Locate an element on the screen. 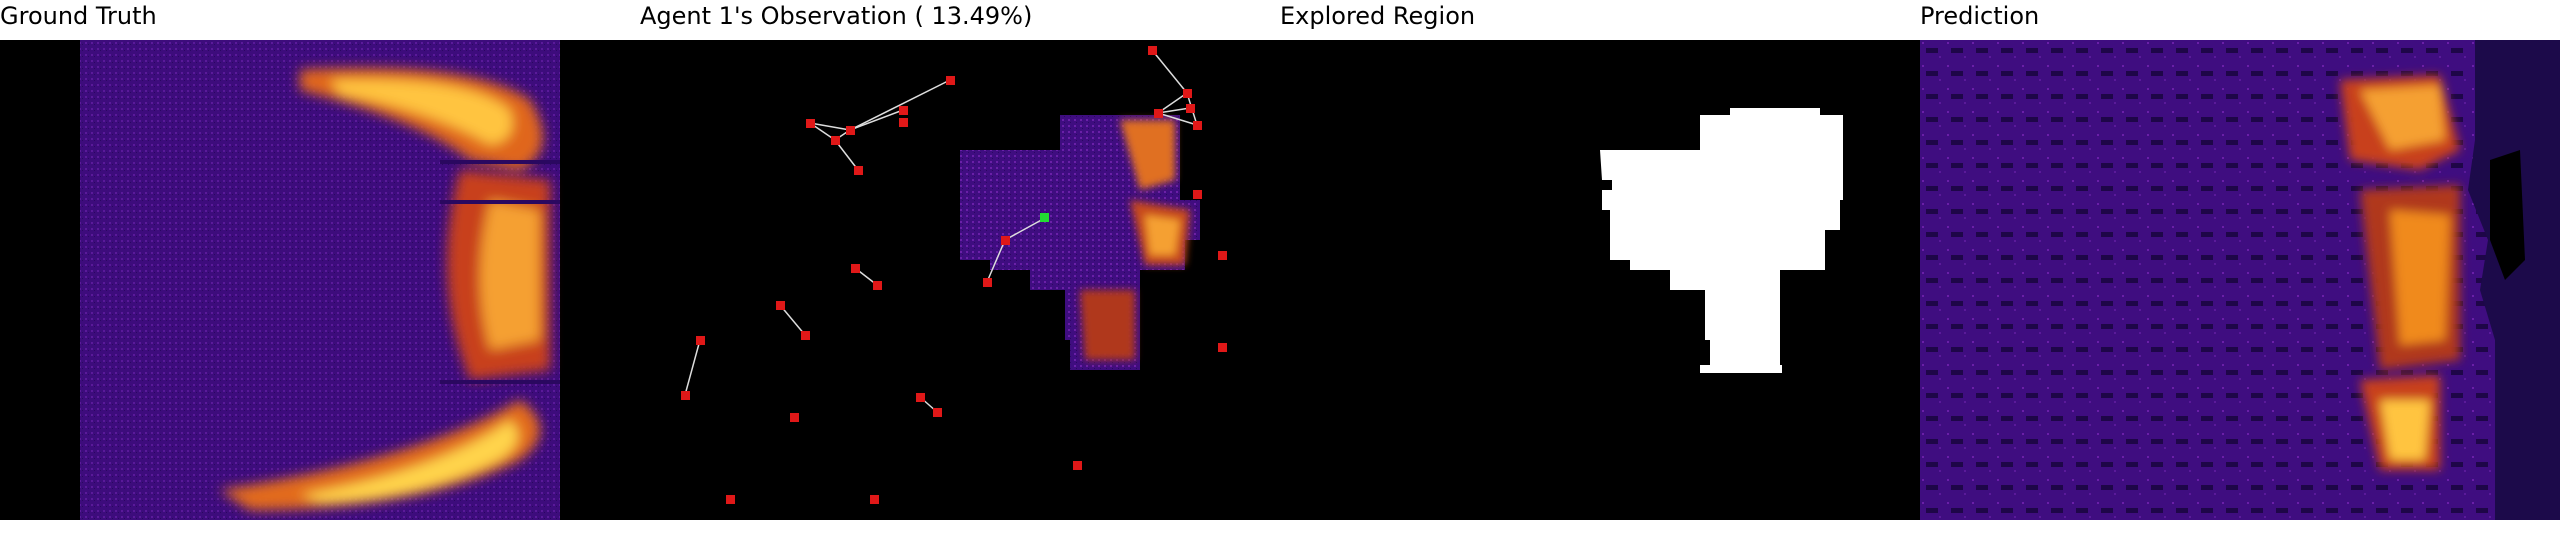  explored-title: Explored Region is located at coordinates (1378, 16).